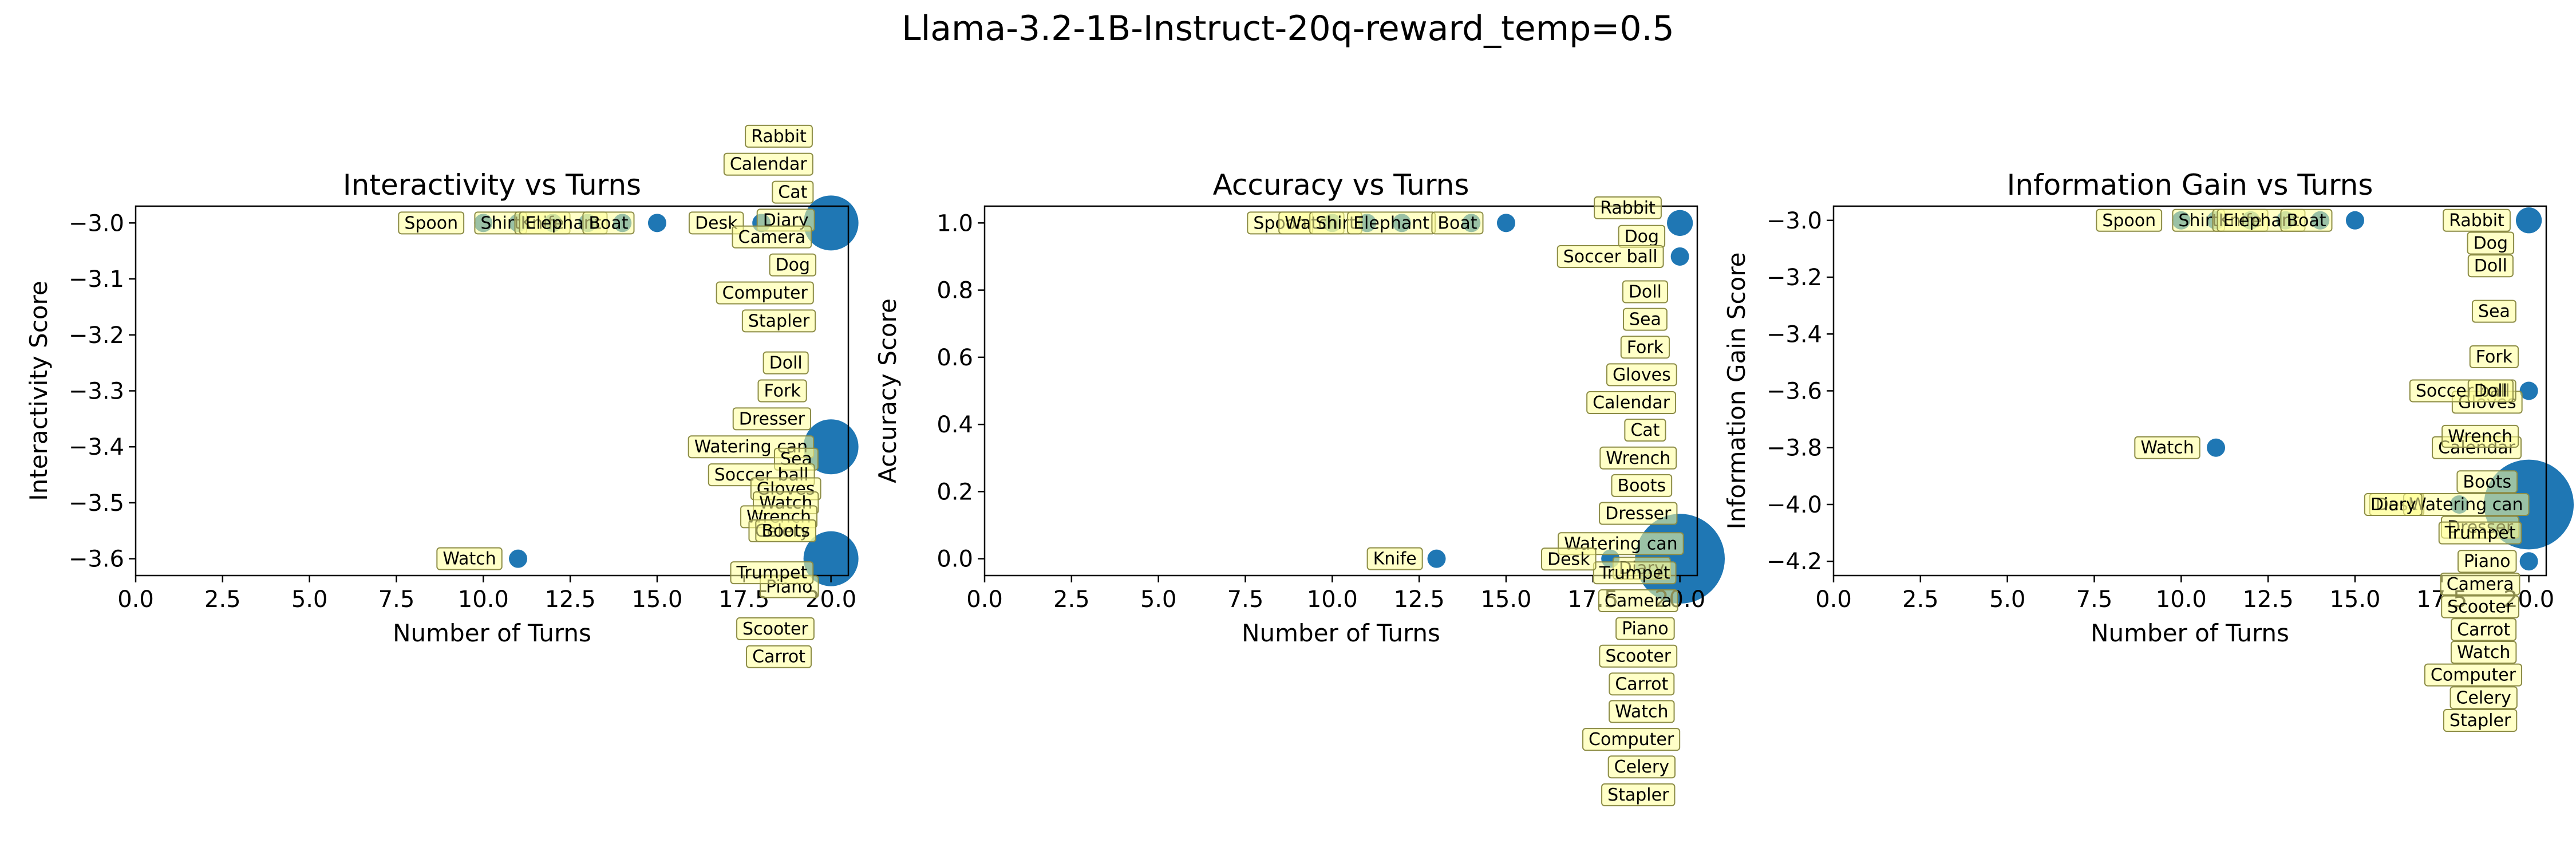 Image resolution: width=2576 pixels, height=859 pixels. What do you see at coordinates (961, 392) in the screenshot?
I see `y-ticks: 0.0 0.2 0.4 0.6 0.8 1.0` at bounding box center [961, 392].